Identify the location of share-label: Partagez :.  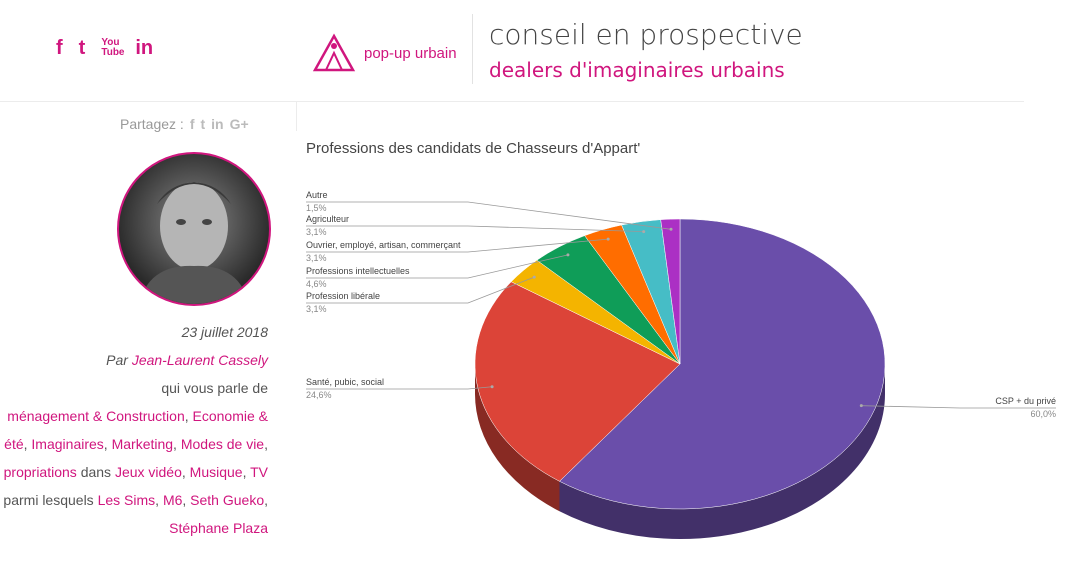
(152, 124).